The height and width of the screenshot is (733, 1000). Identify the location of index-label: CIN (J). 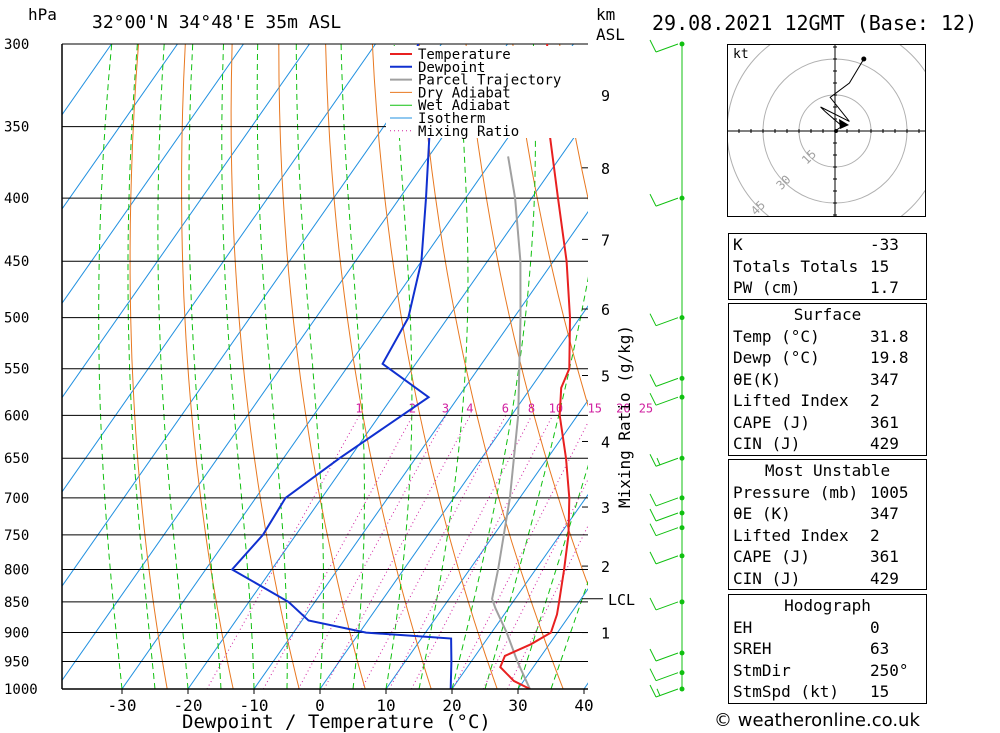
(767, 578).